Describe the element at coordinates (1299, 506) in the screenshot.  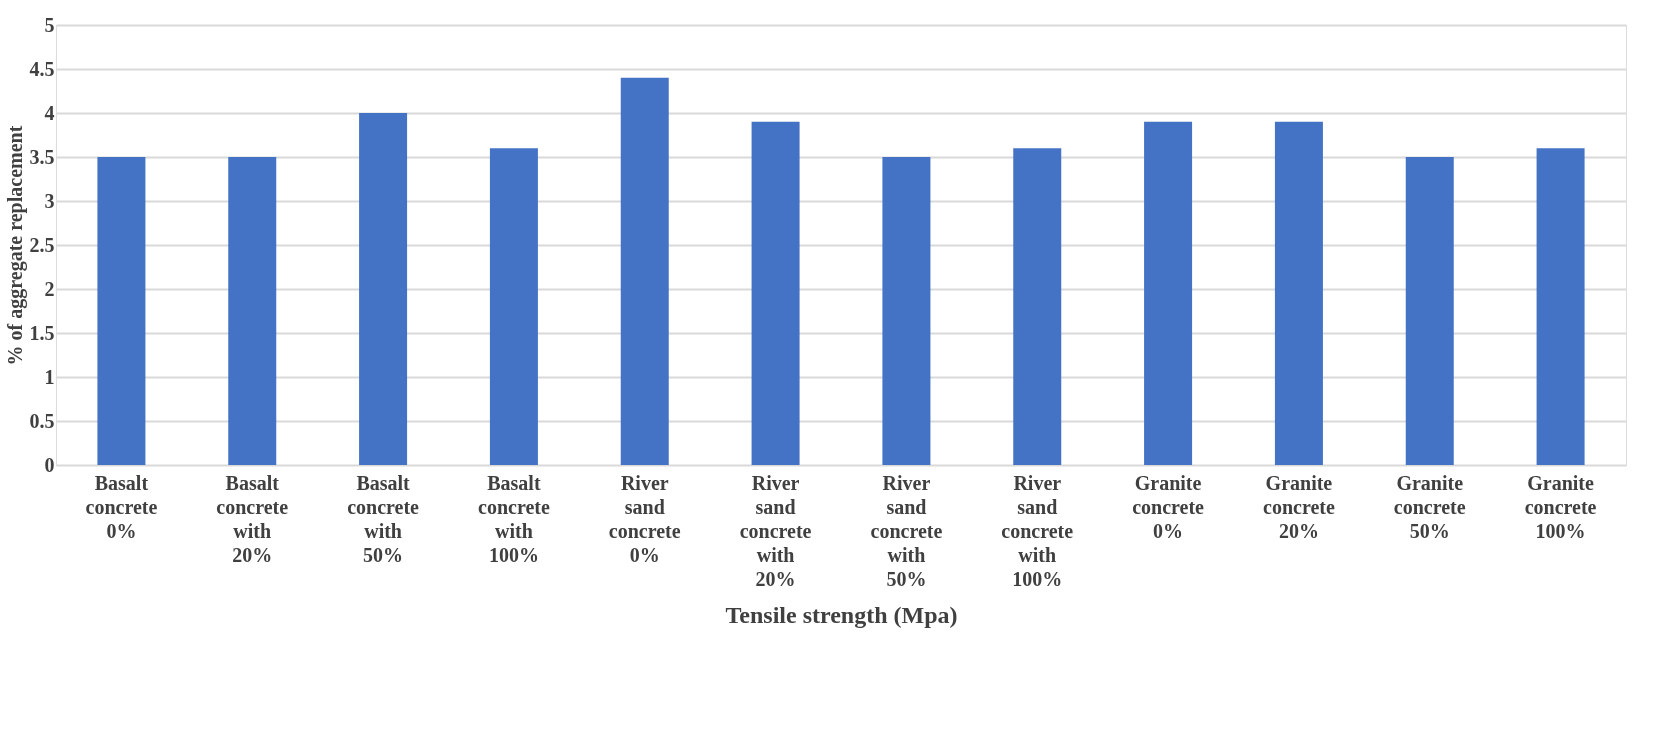
I see `x-tick-label: Granite concrete 20%` at that location.